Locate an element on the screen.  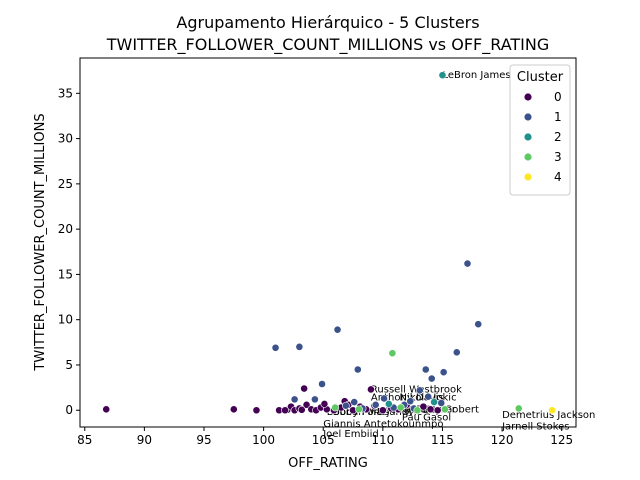
y-tick-label: 35 is located at coordinates (65, 93).